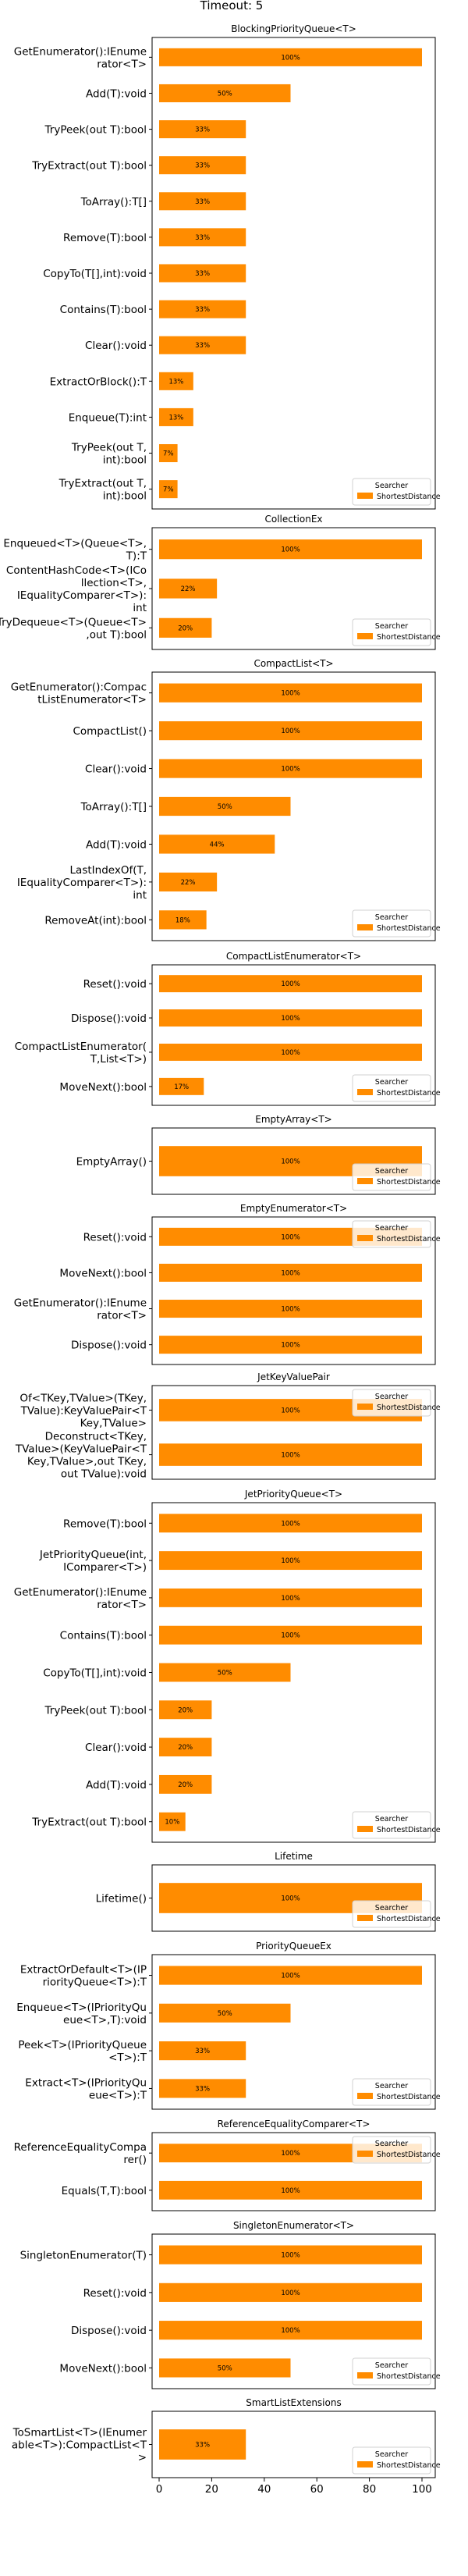 The width and height of the screenshot is (468, 2576). Describe the element at coordinates (212, 2489) in the screenshot. I see `x-tick-label: 20` at that location.